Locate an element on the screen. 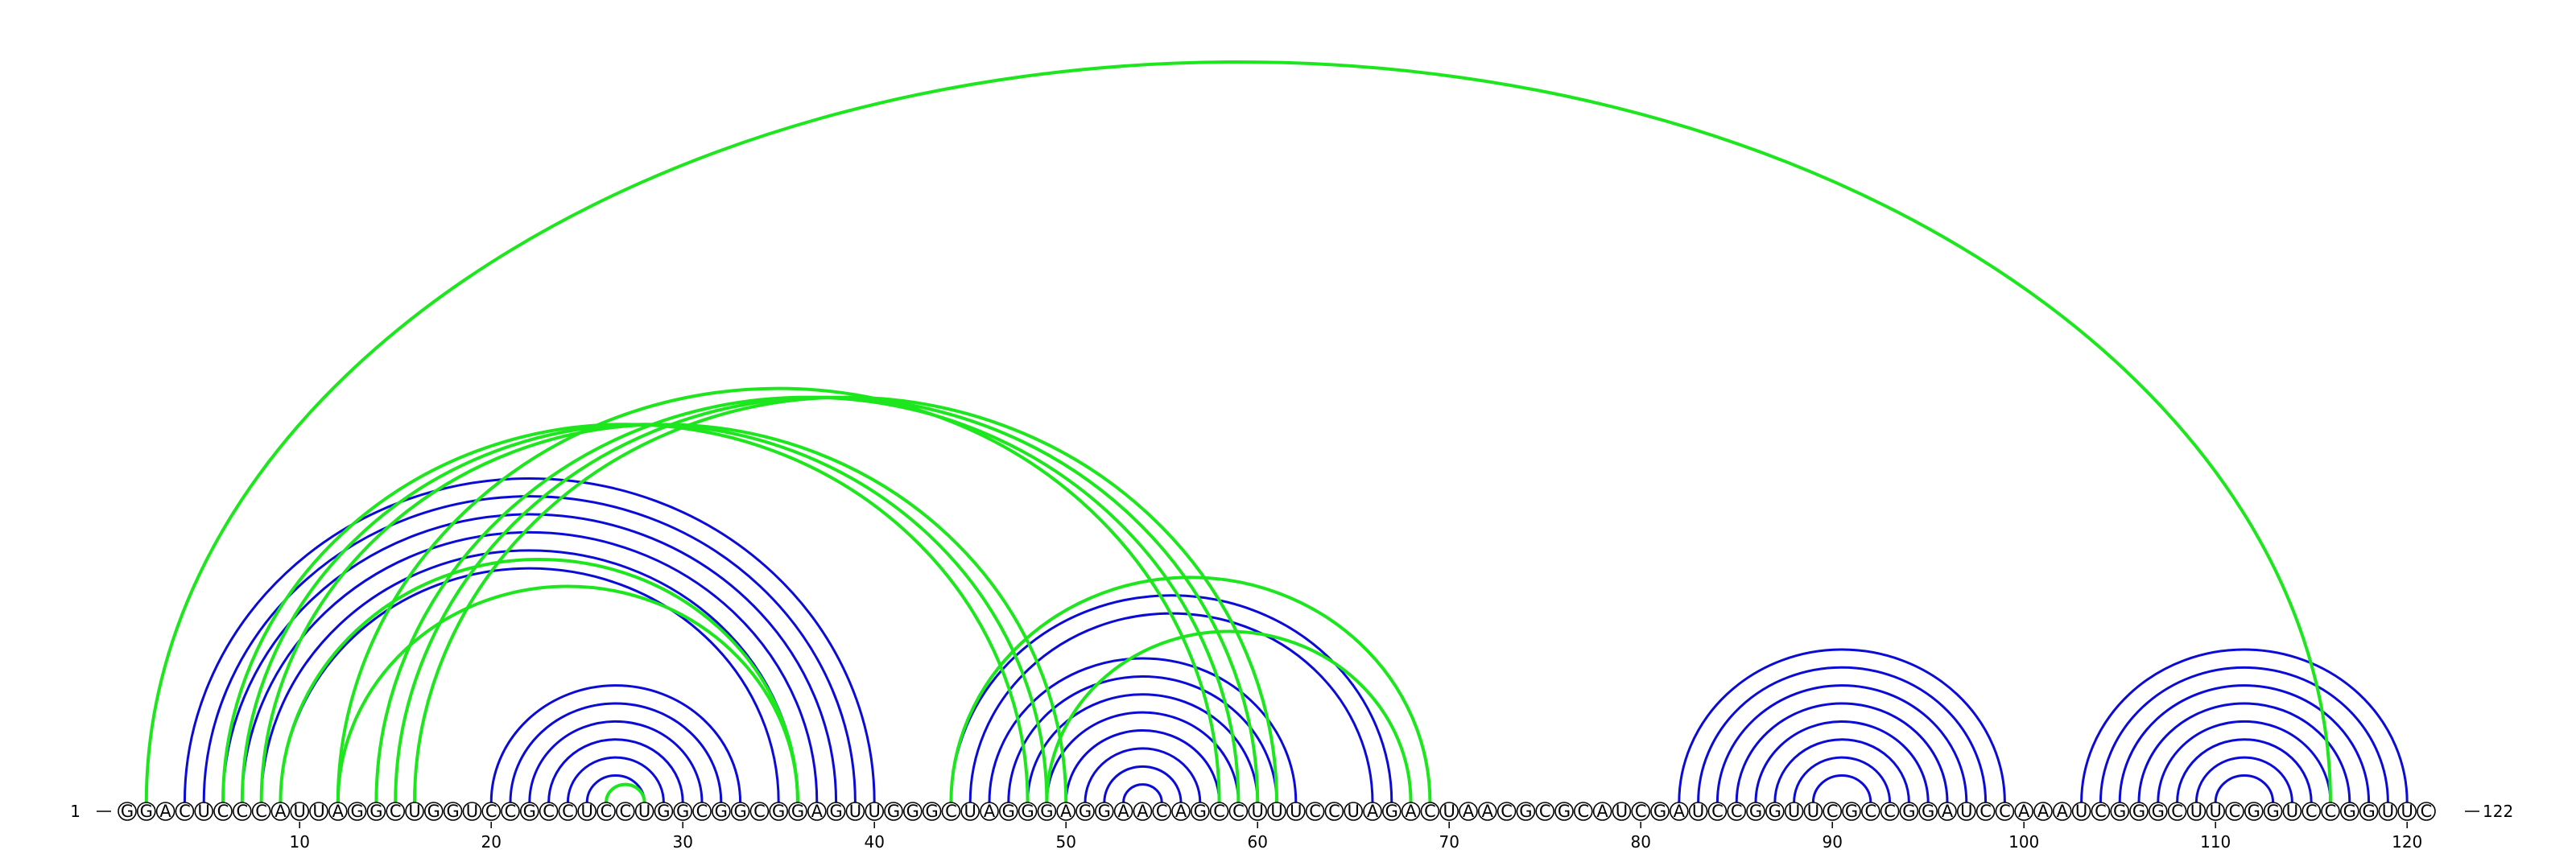 The height and width of the screenshot is (858, 2576). nucleotide-letter-89: U is located at coordinates (1813, 812).